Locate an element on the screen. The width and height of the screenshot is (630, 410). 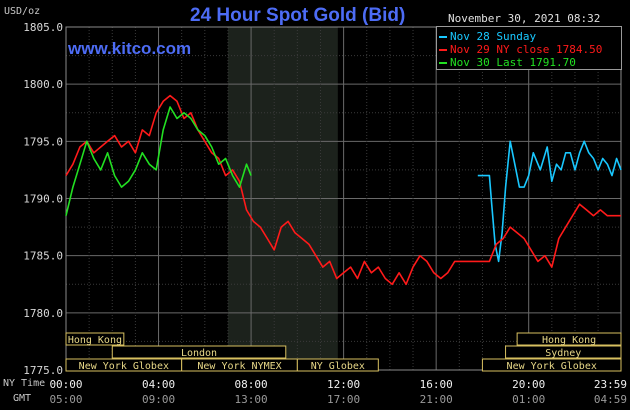
y-axis-unit-label: USD/oz is located at coordinates (22, 11).